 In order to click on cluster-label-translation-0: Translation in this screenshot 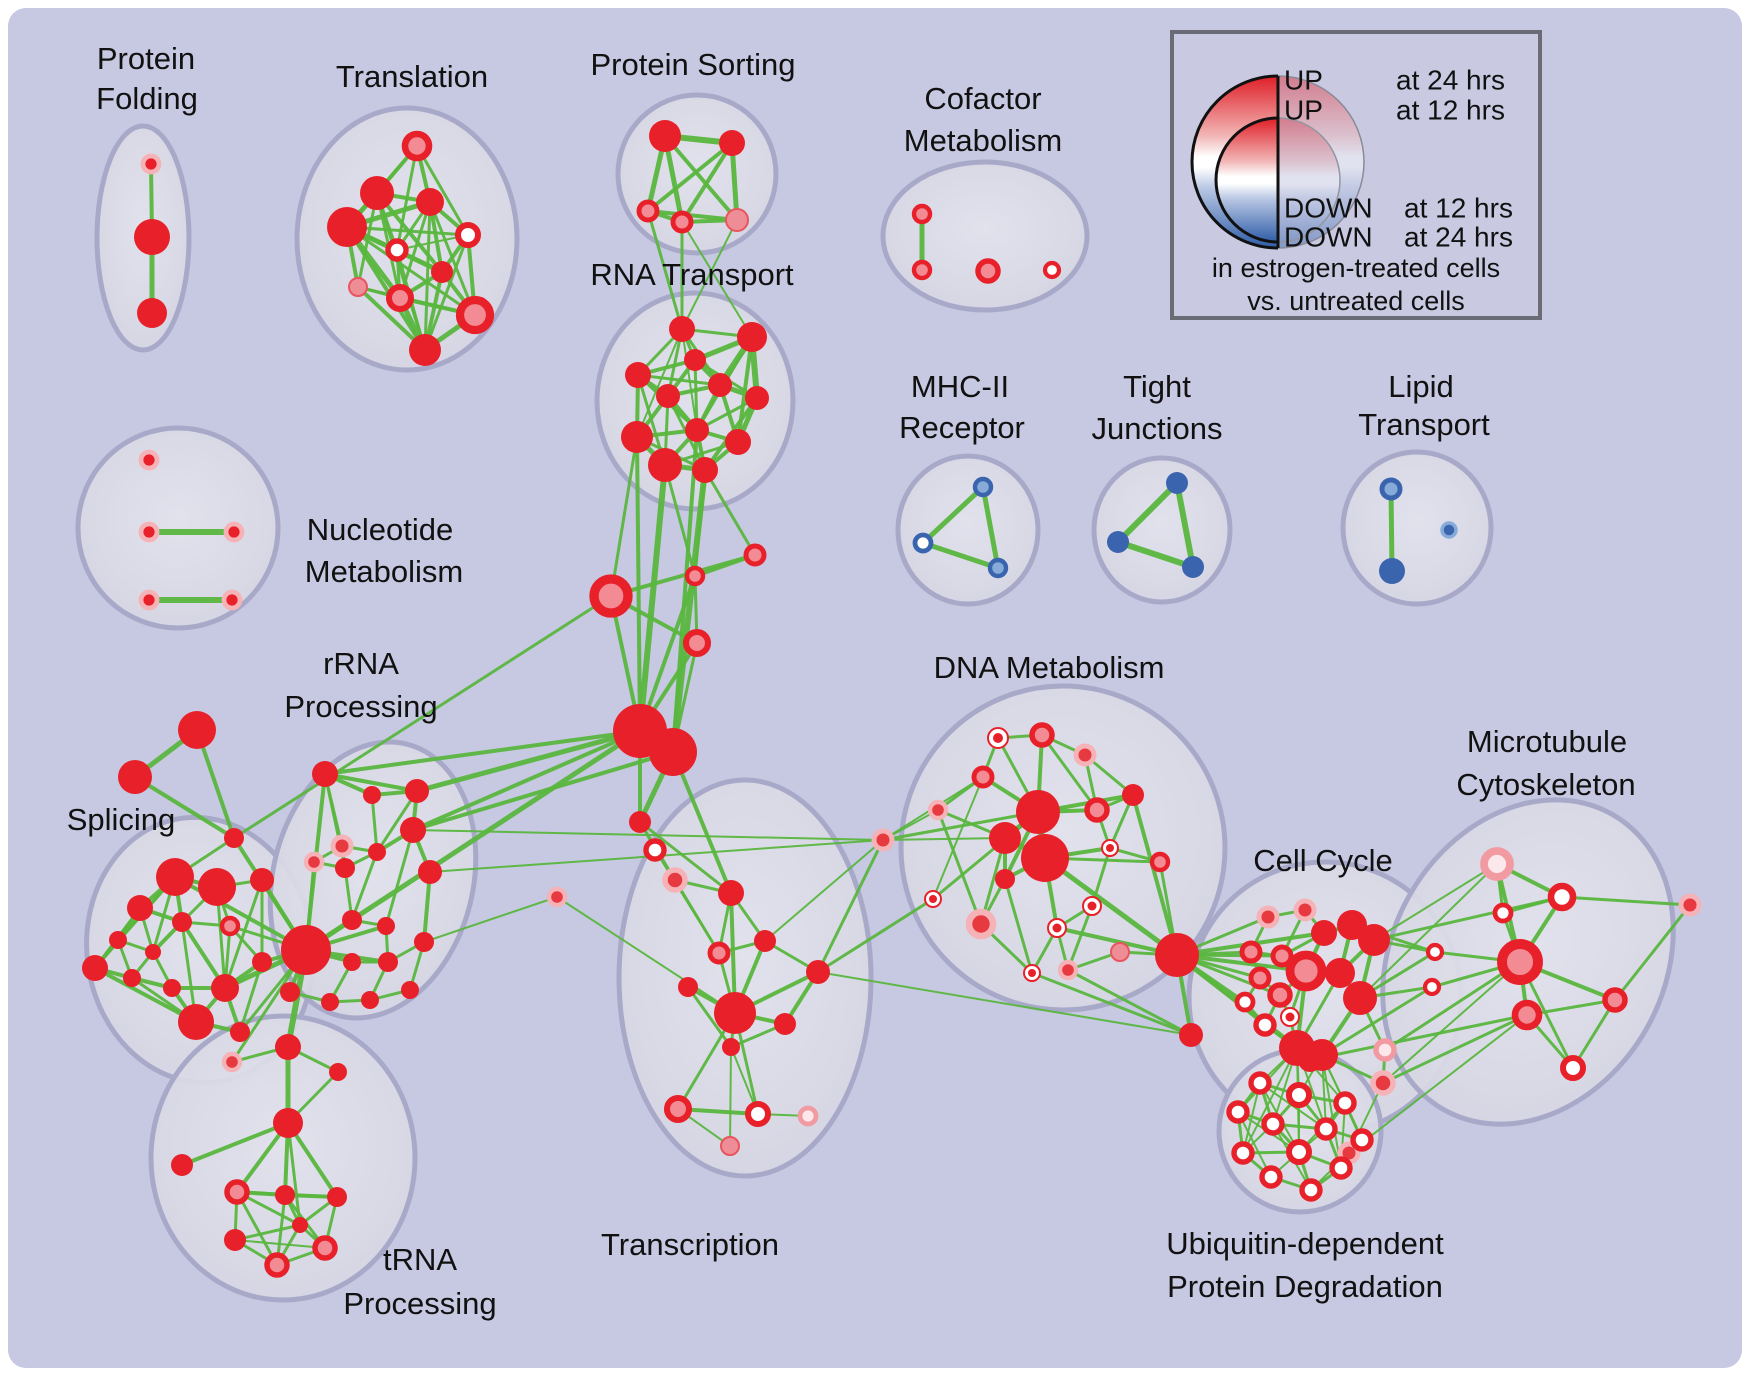, I will do `click(412, 76)`.